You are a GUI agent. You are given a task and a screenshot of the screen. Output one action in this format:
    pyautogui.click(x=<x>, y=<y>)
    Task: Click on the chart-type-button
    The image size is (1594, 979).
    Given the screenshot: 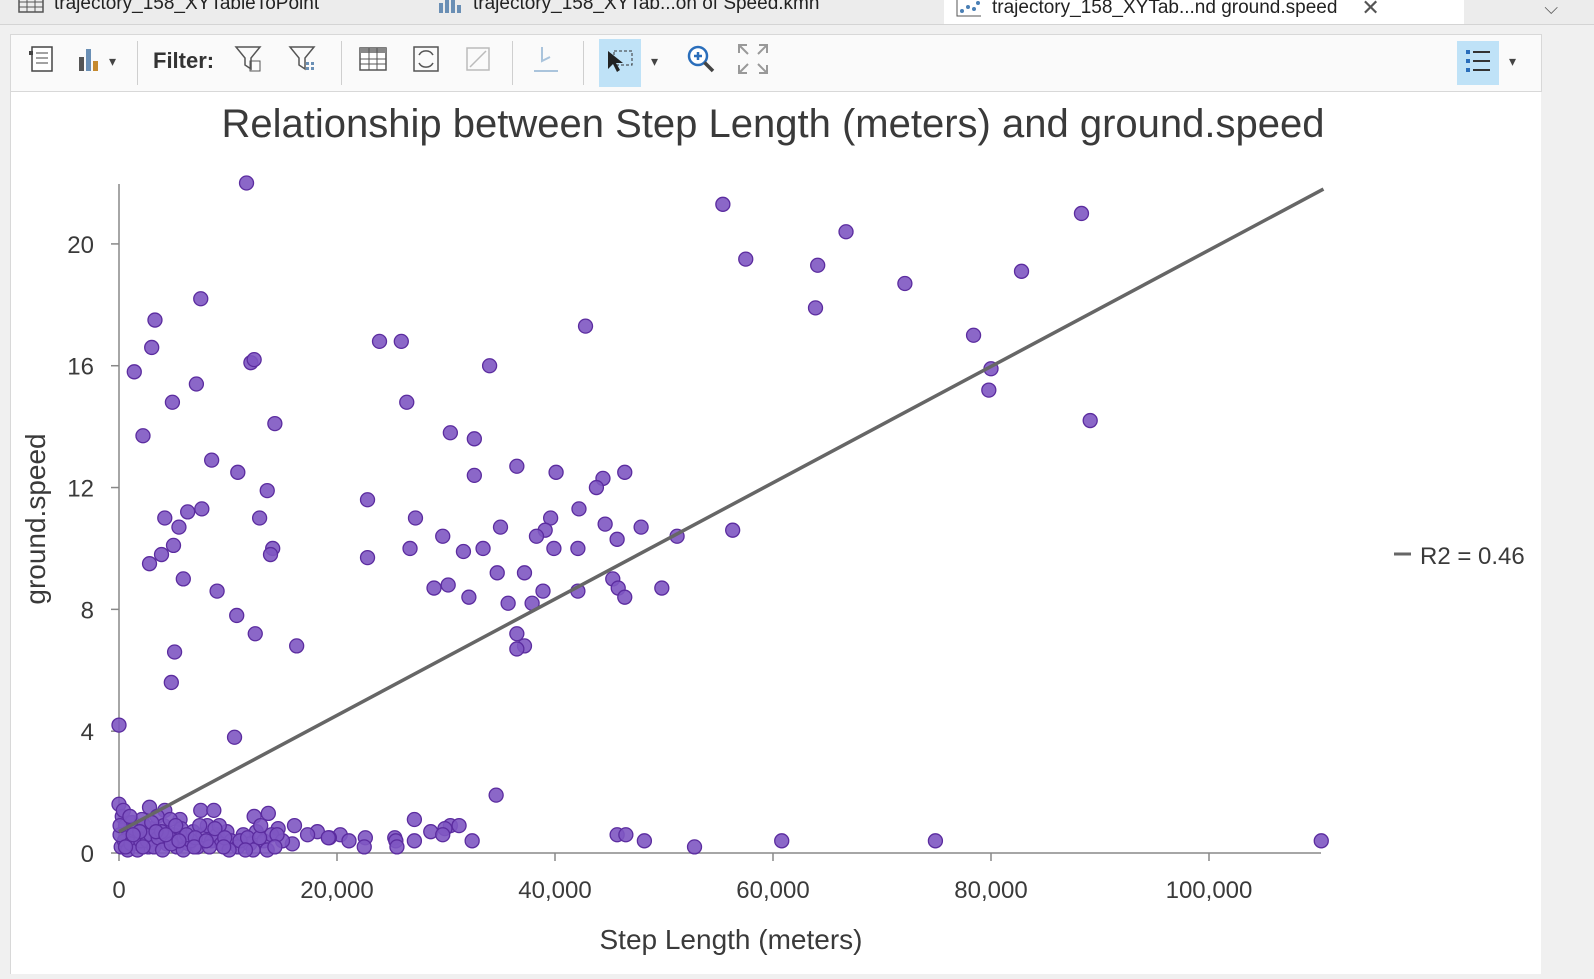 What is the action you would take?
    pyautogui.click(x=91, y=61)
    